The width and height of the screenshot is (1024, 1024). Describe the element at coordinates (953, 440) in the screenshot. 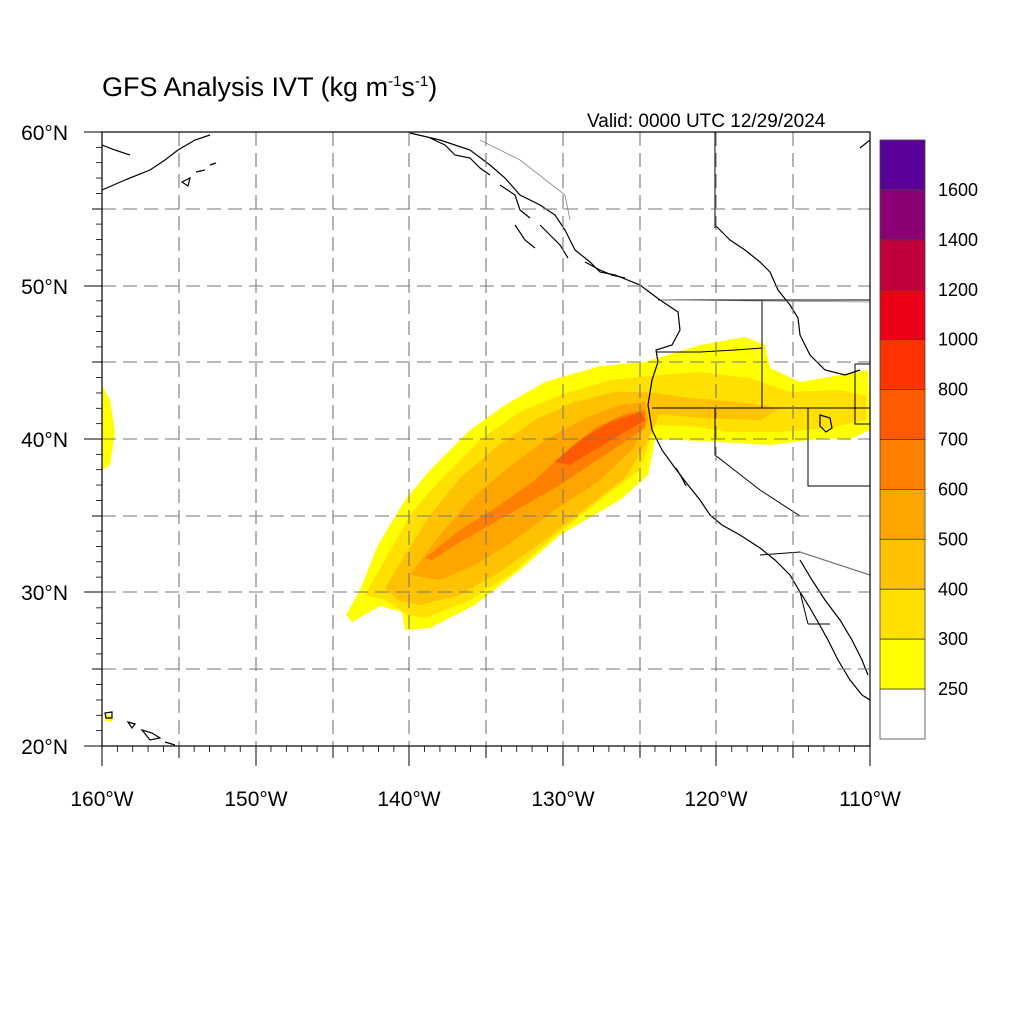

I see `colorbar-label: 700` at that location.